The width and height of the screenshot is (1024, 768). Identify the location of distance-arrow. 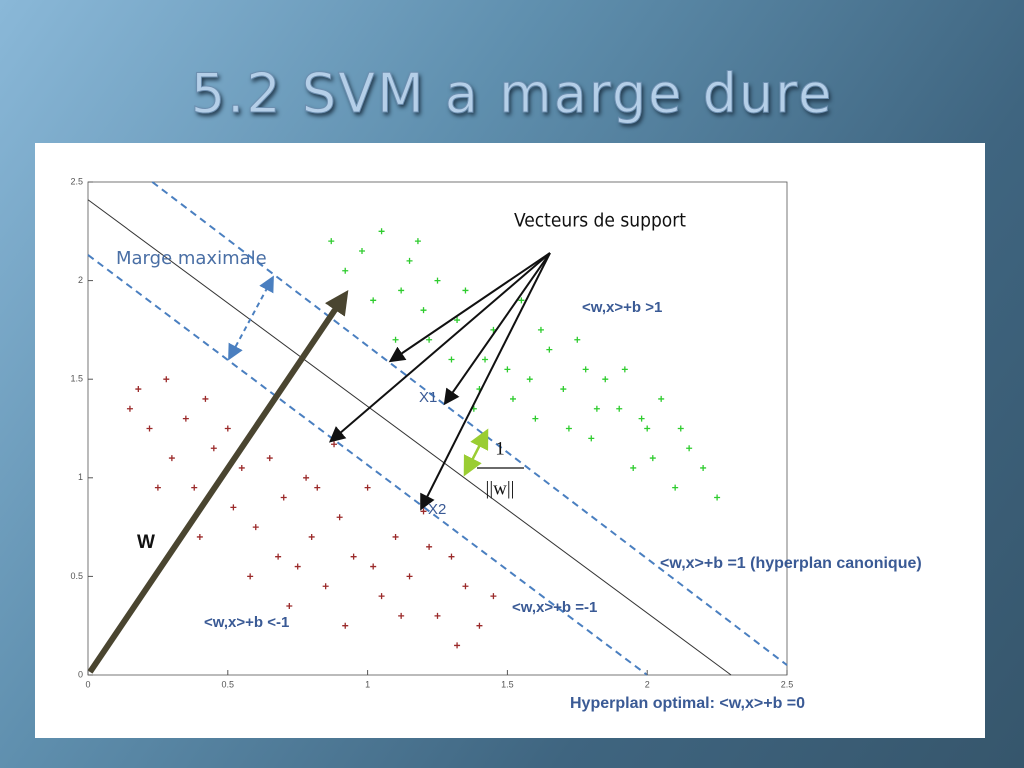
(476, 452).